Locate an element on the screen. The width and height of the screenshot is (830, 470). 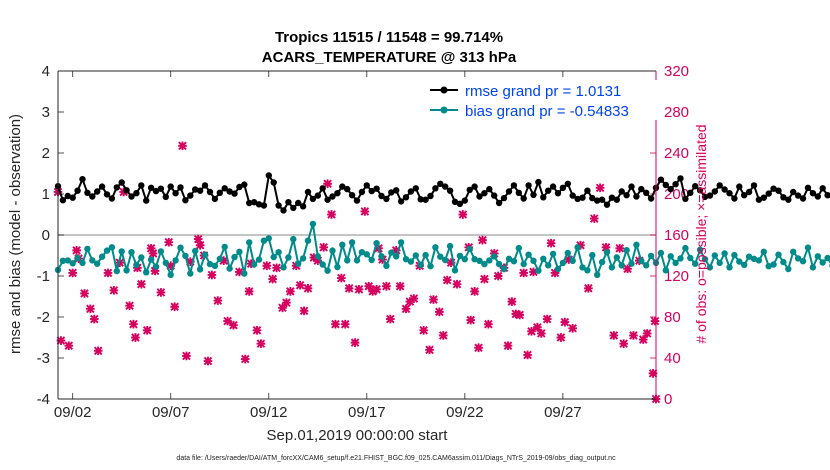
x-tick-label: 09/17 is located at coordinates (367, 412).